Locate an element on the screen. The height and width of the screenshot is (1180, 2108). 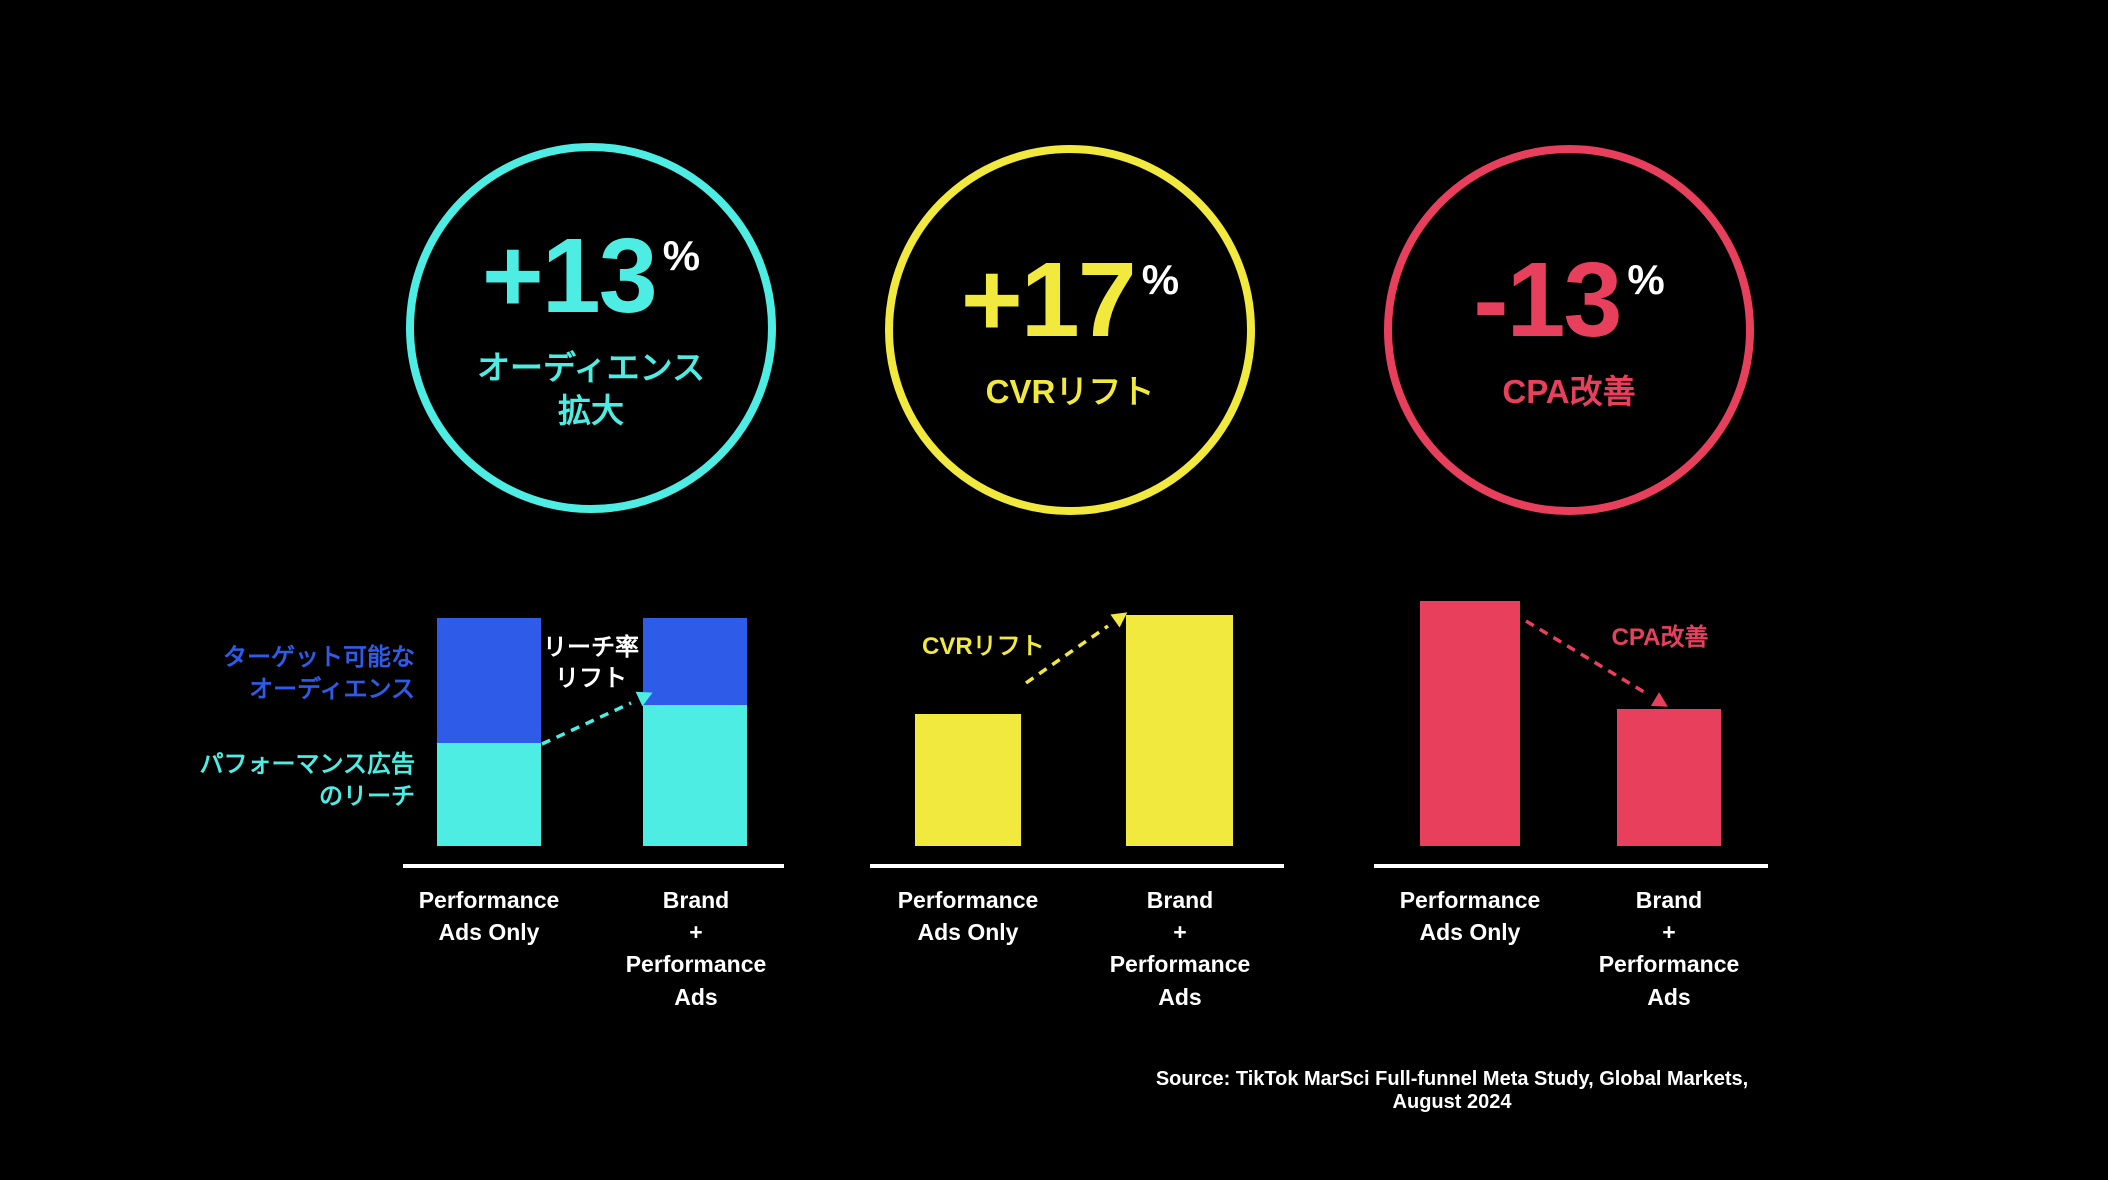
legend-targetable-audience: ターゲット可能な オーディエンス is located at coordinates (319, 674).